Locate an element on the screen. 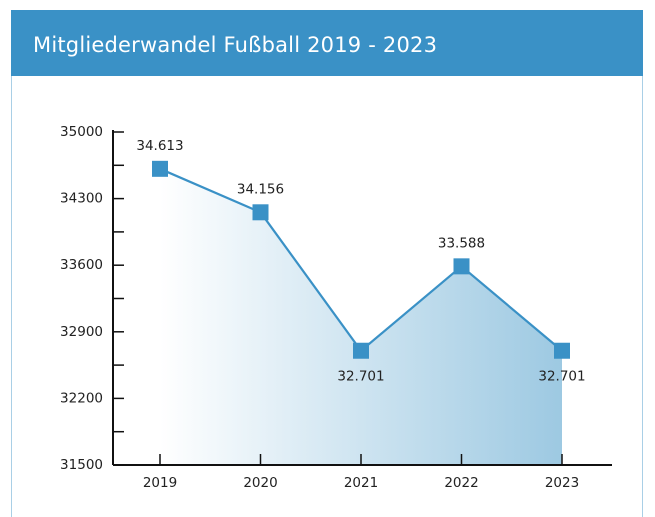 Image resolution: width=655 pixels, height=517 pixels. y-tick-label: 32200 is located at coordinates (81, 398).